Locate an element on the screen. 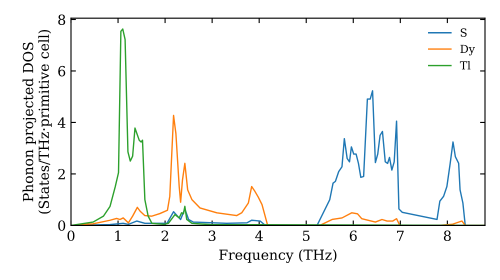  legend-label: Tl is located at coordinates (465, 65).